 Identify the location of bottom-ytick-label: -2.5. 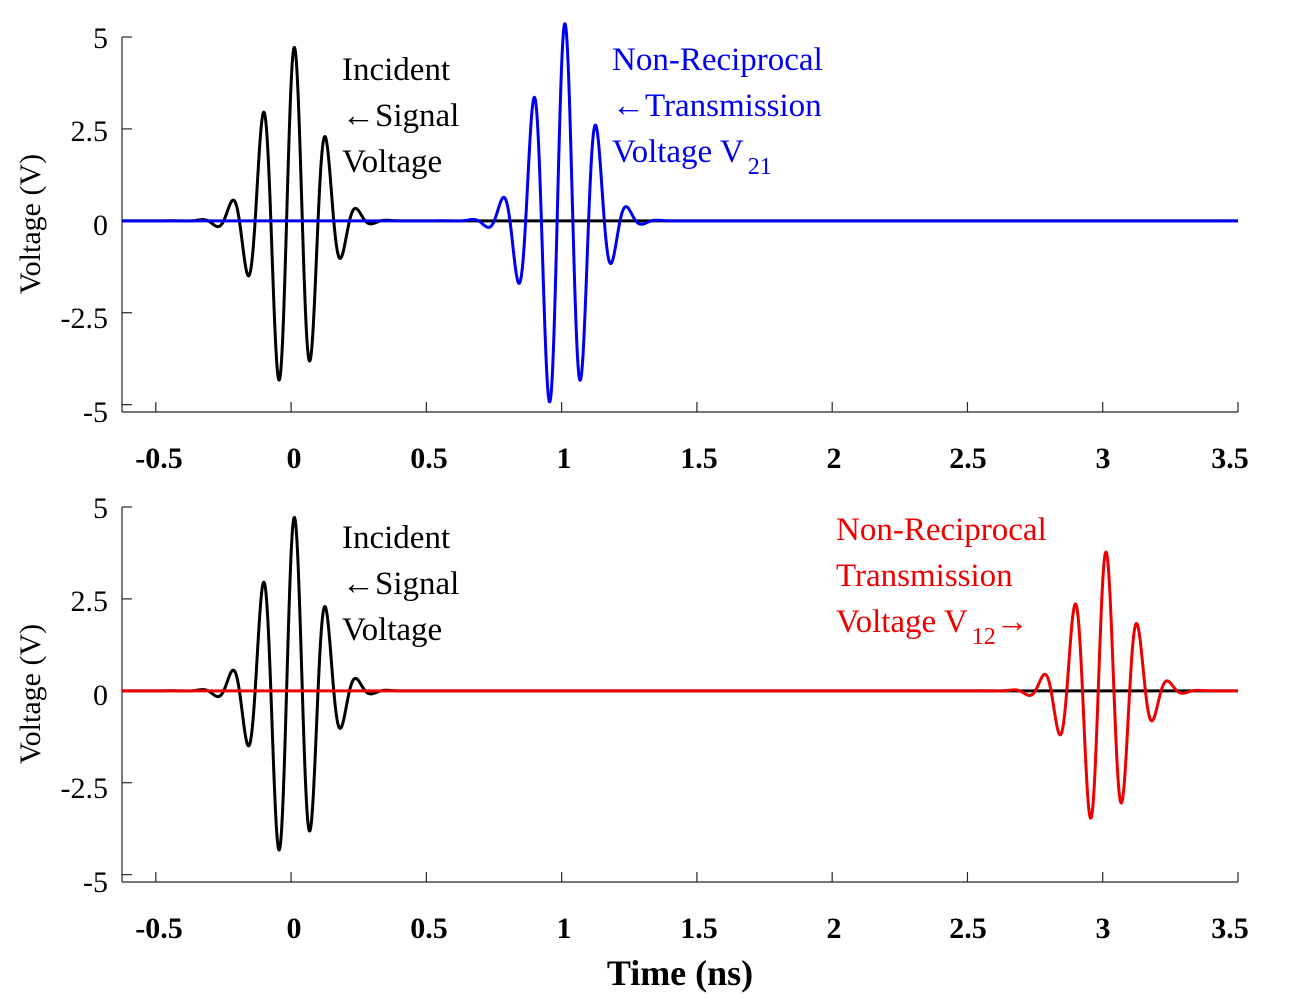
(85, 788).